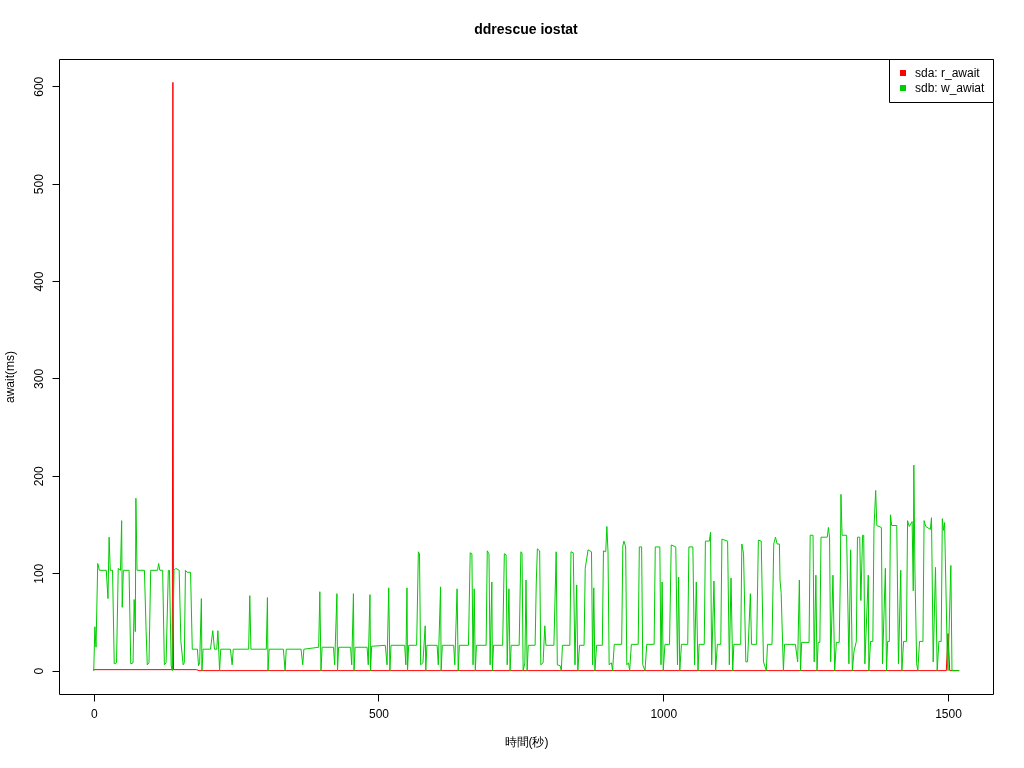  What do you see at coordinates (38, 671) in the screenshot?
I see `y-tick-label: 0` at bounding box center [38, 671].